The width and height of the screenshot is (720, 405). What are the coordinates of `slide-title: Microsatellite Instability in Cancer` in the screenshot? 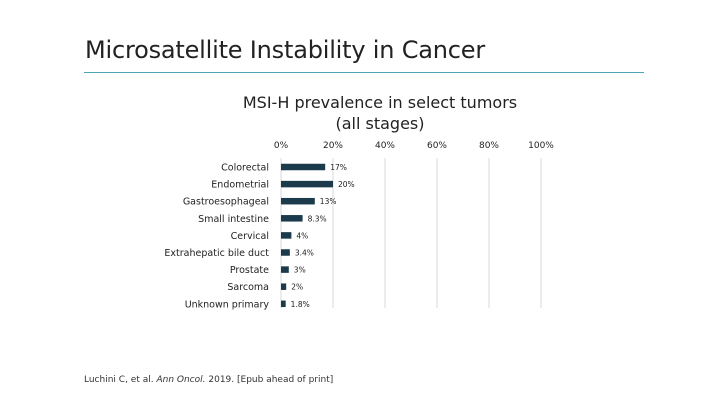 It's located at (285, 50).